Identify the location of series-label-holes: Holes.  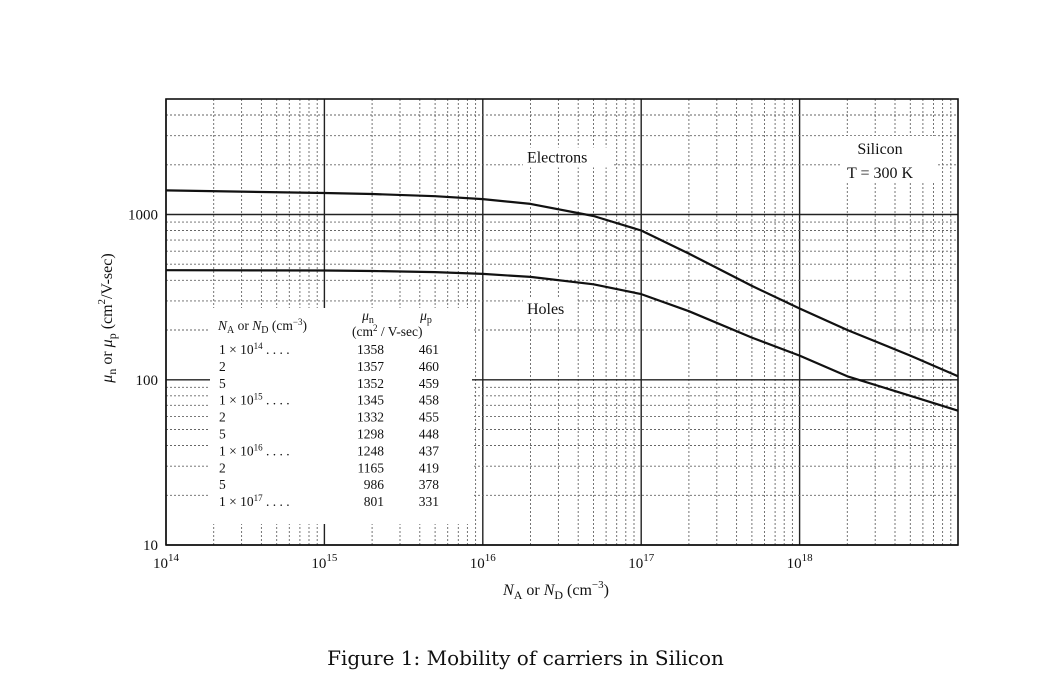
(545, 309).